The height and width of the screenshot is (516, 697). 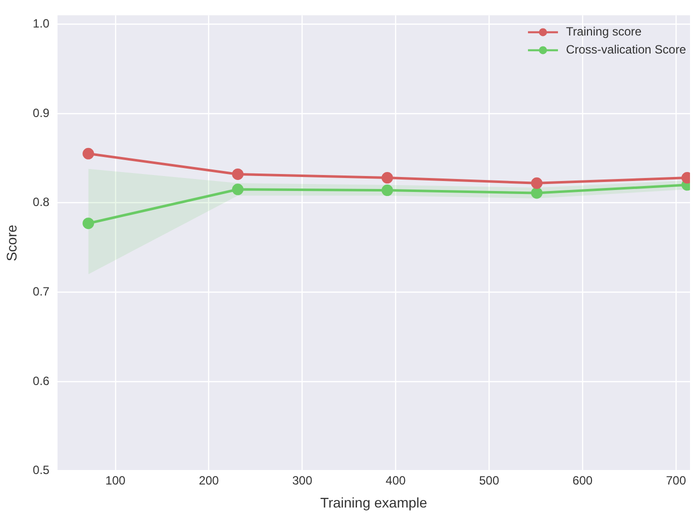 I want to click on x-axis-title: Training example, so click(x=374, y=502).